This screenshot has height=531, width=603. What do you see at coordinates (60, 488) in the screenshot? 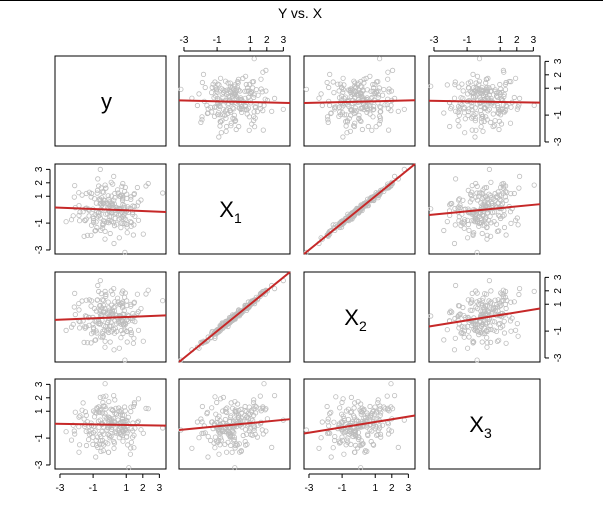
I see `tick-label: -3` at bounding box center [60, 488].